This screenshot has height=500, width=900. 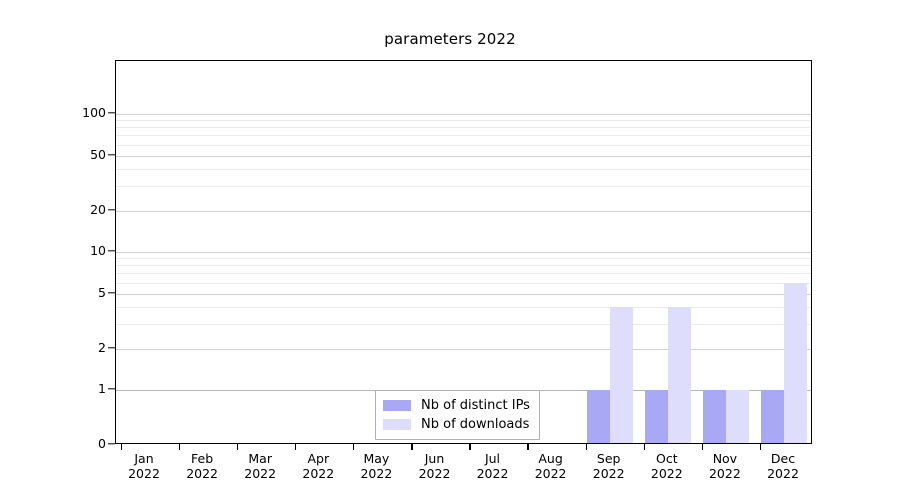 I want to click on x-tick-month: Jan, so click(x=144, y=458).